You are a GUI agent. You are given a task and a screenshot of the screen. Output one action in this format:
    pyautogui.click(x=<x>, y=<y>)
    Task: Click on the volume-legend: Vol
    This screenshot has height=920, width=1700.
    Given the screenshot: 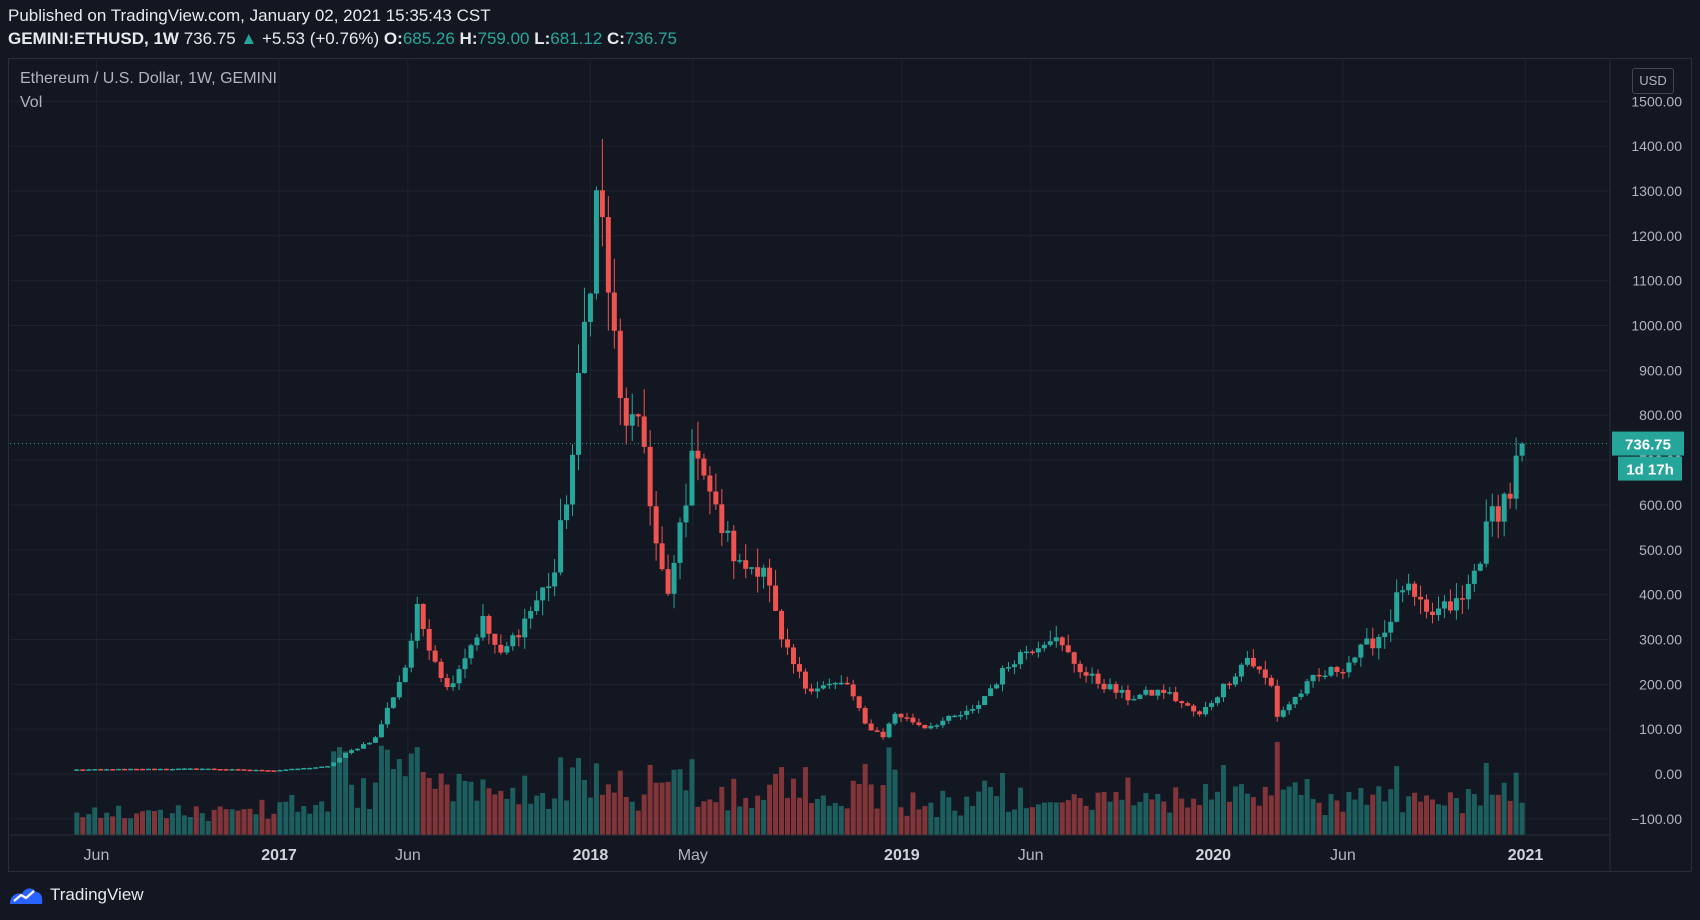 What is the action you would take?
    pyautogui.click(x=31, y=102)
    